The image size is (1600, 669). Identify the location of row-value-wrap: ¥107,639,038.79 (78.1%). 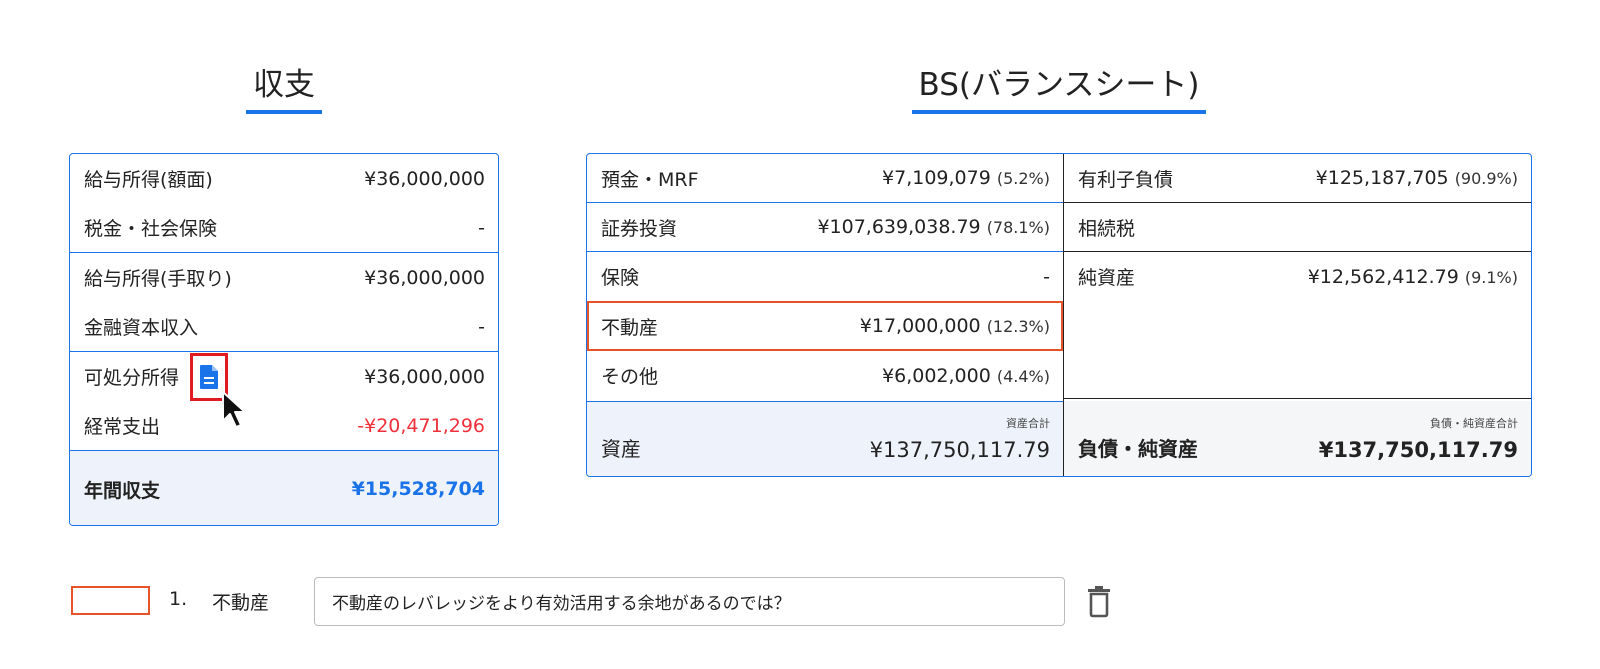
(933, 227).